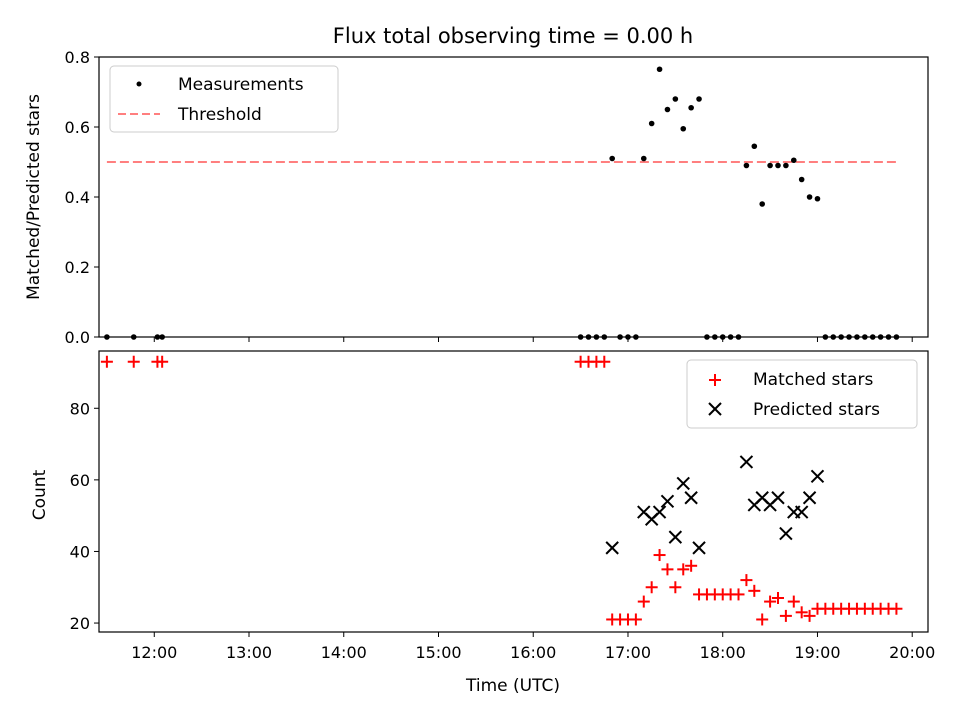 The width and height of the screenshot is (960, 724). Describe the element at coordinates (249, 652) in the screenshot. I see `bottom-xtick-label: 13:00` at that location.